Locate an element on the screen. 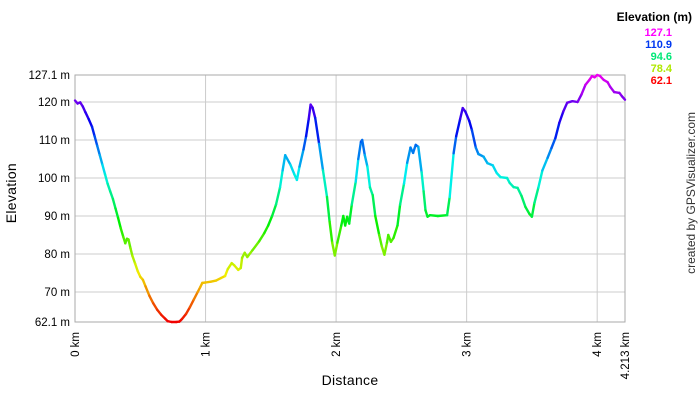  legend-entry: 94.6 is located at coordinates (661, 57).